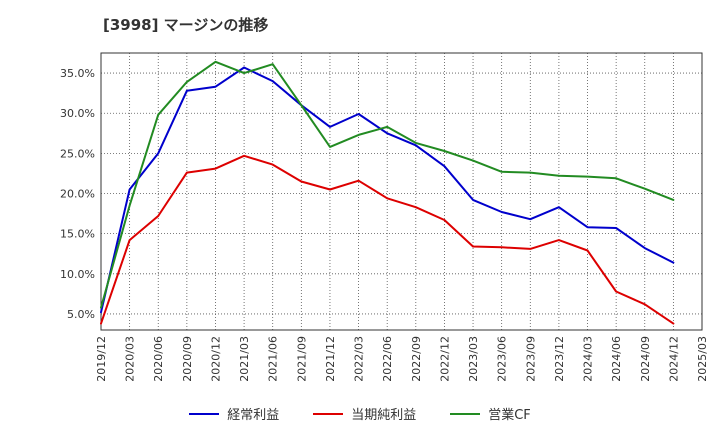 The image size is (720, 440). Describe the element at coordinates (158, 359) in the screenshot. I see `x-tick-label: 2020/06` at that location.